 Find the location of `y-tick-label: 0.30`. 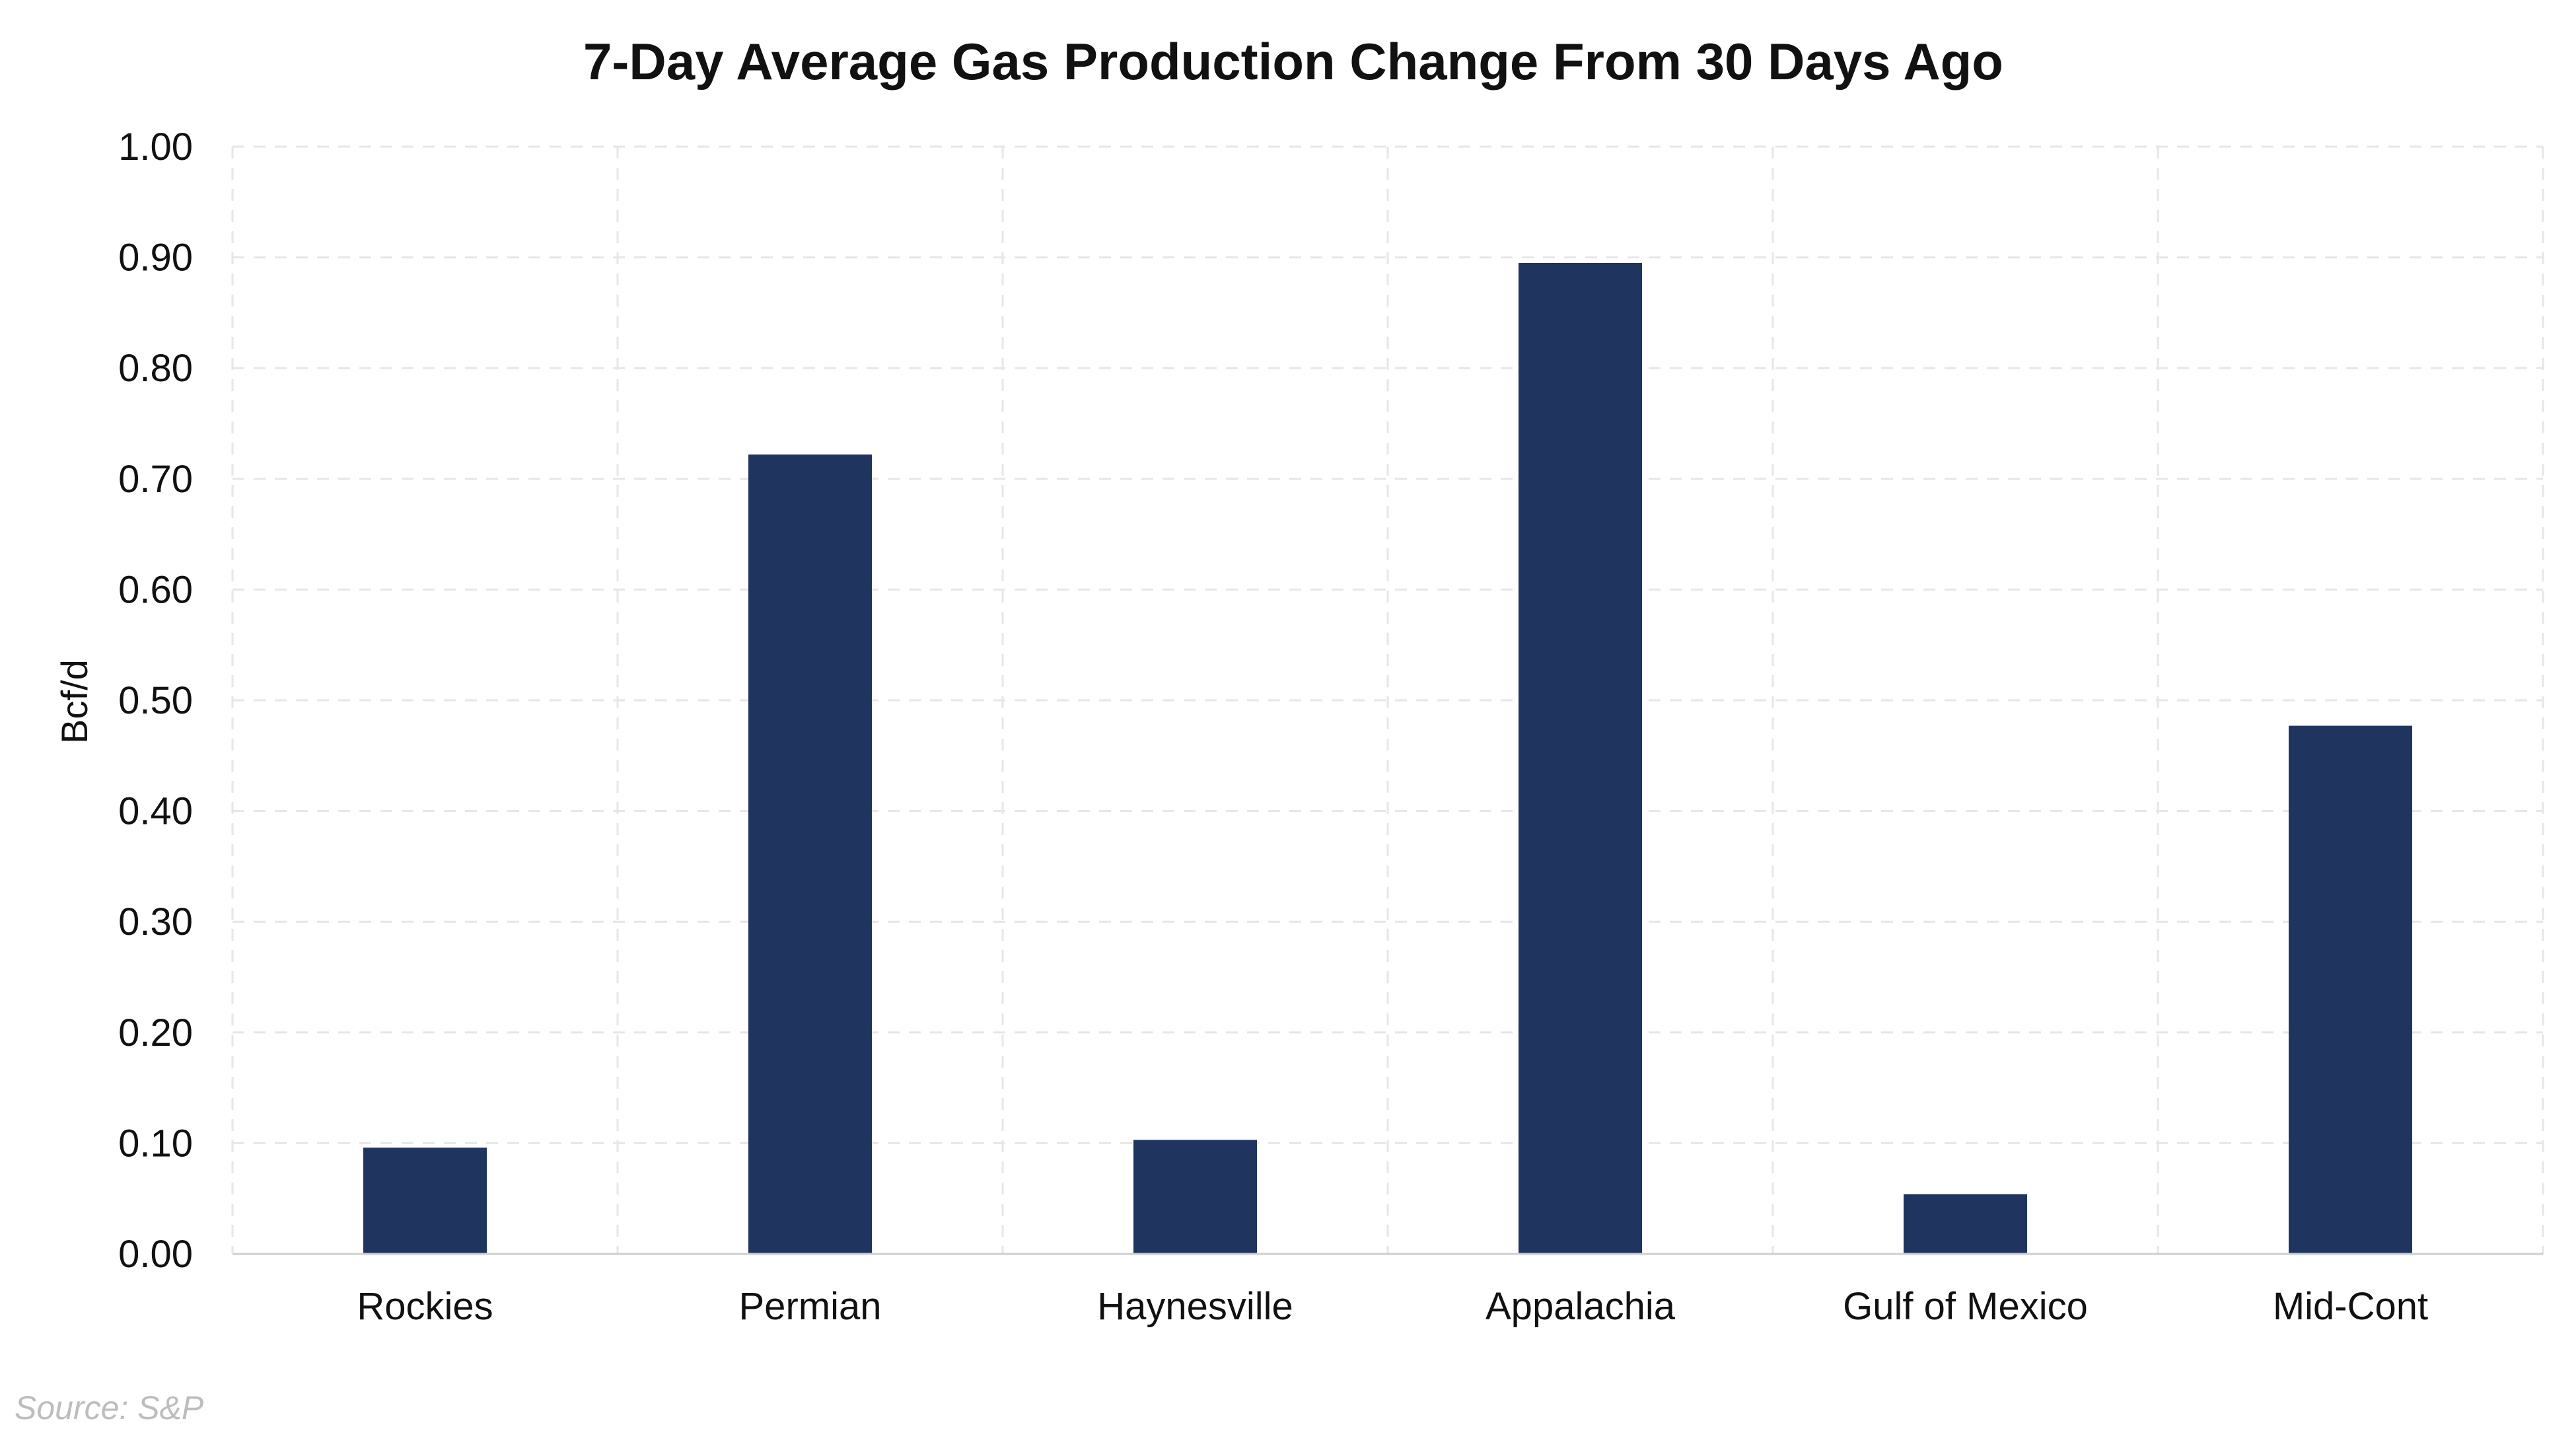

y-tick-label: 0.30 is located at coordinates (155, 921).